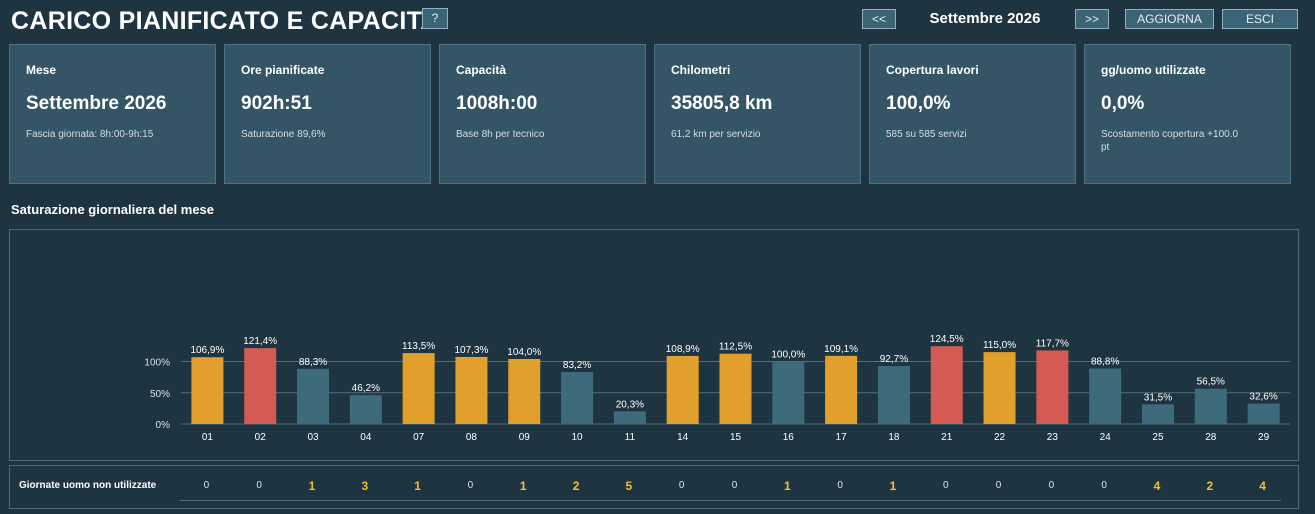 Image resolution: width=1315 pixels, height=514 pixels. What do you see at coordinates (630, 404) in the screenshot?
I see `bar-value-label: 20,3%` at bounding box center [630, 404].